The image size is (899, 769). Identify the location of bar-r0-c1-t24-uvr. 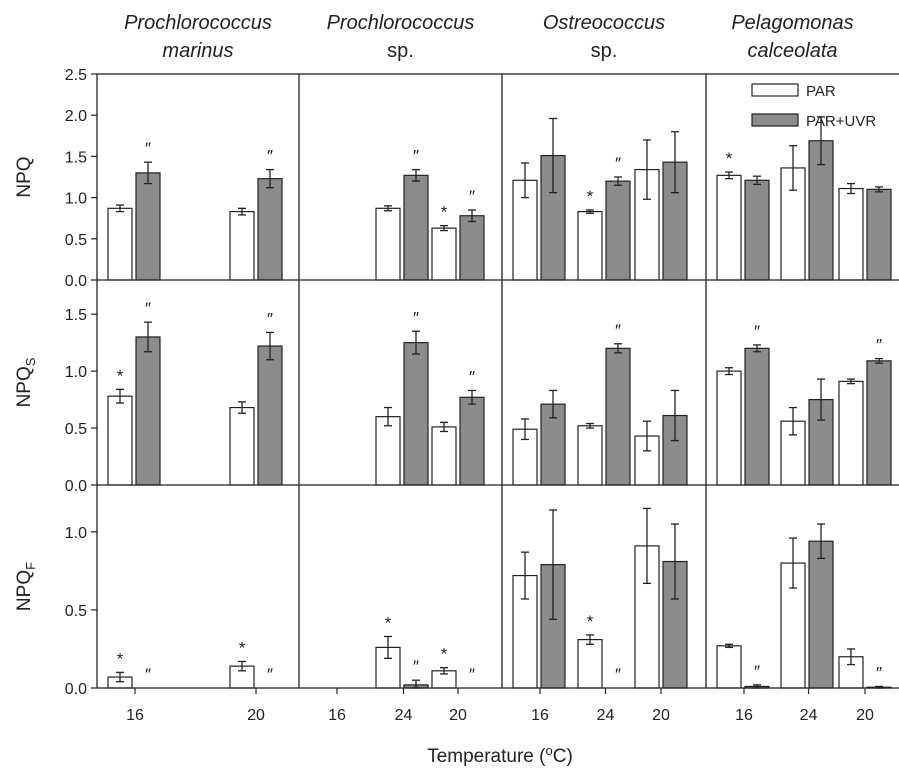
(618, 230).